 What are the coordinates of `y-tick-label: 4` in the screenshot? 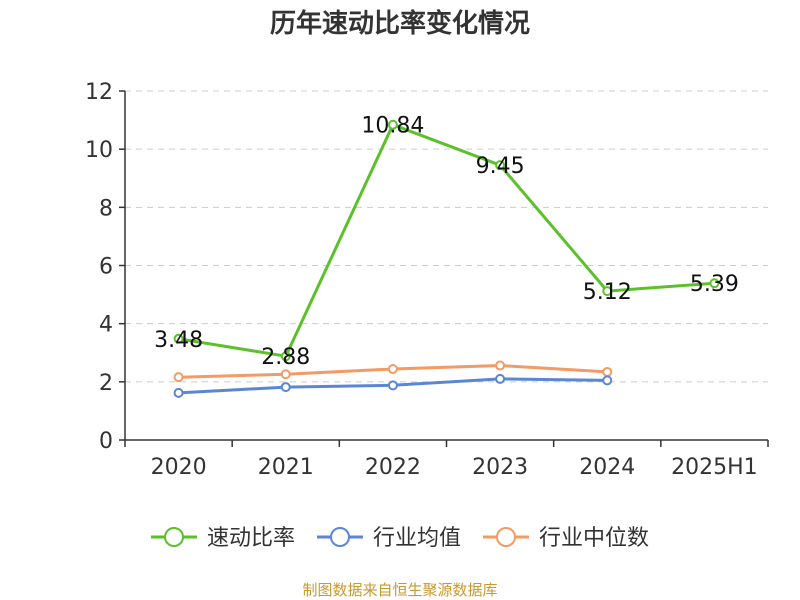 It's located at (106, 325).